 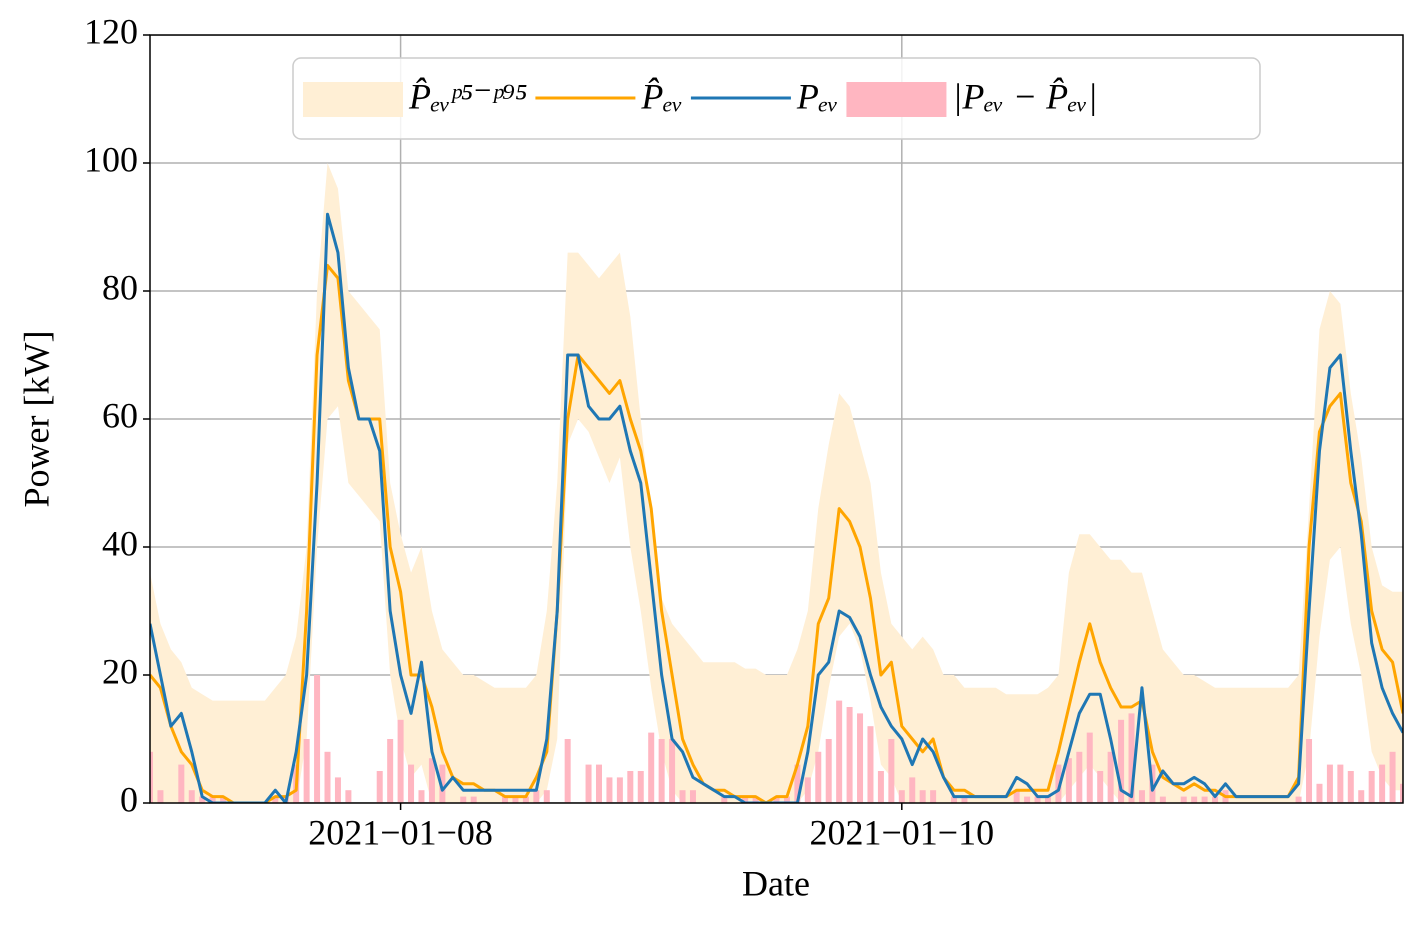 I want to click on x-tick-label: 2021−01−08, so click(x=400, y=832).